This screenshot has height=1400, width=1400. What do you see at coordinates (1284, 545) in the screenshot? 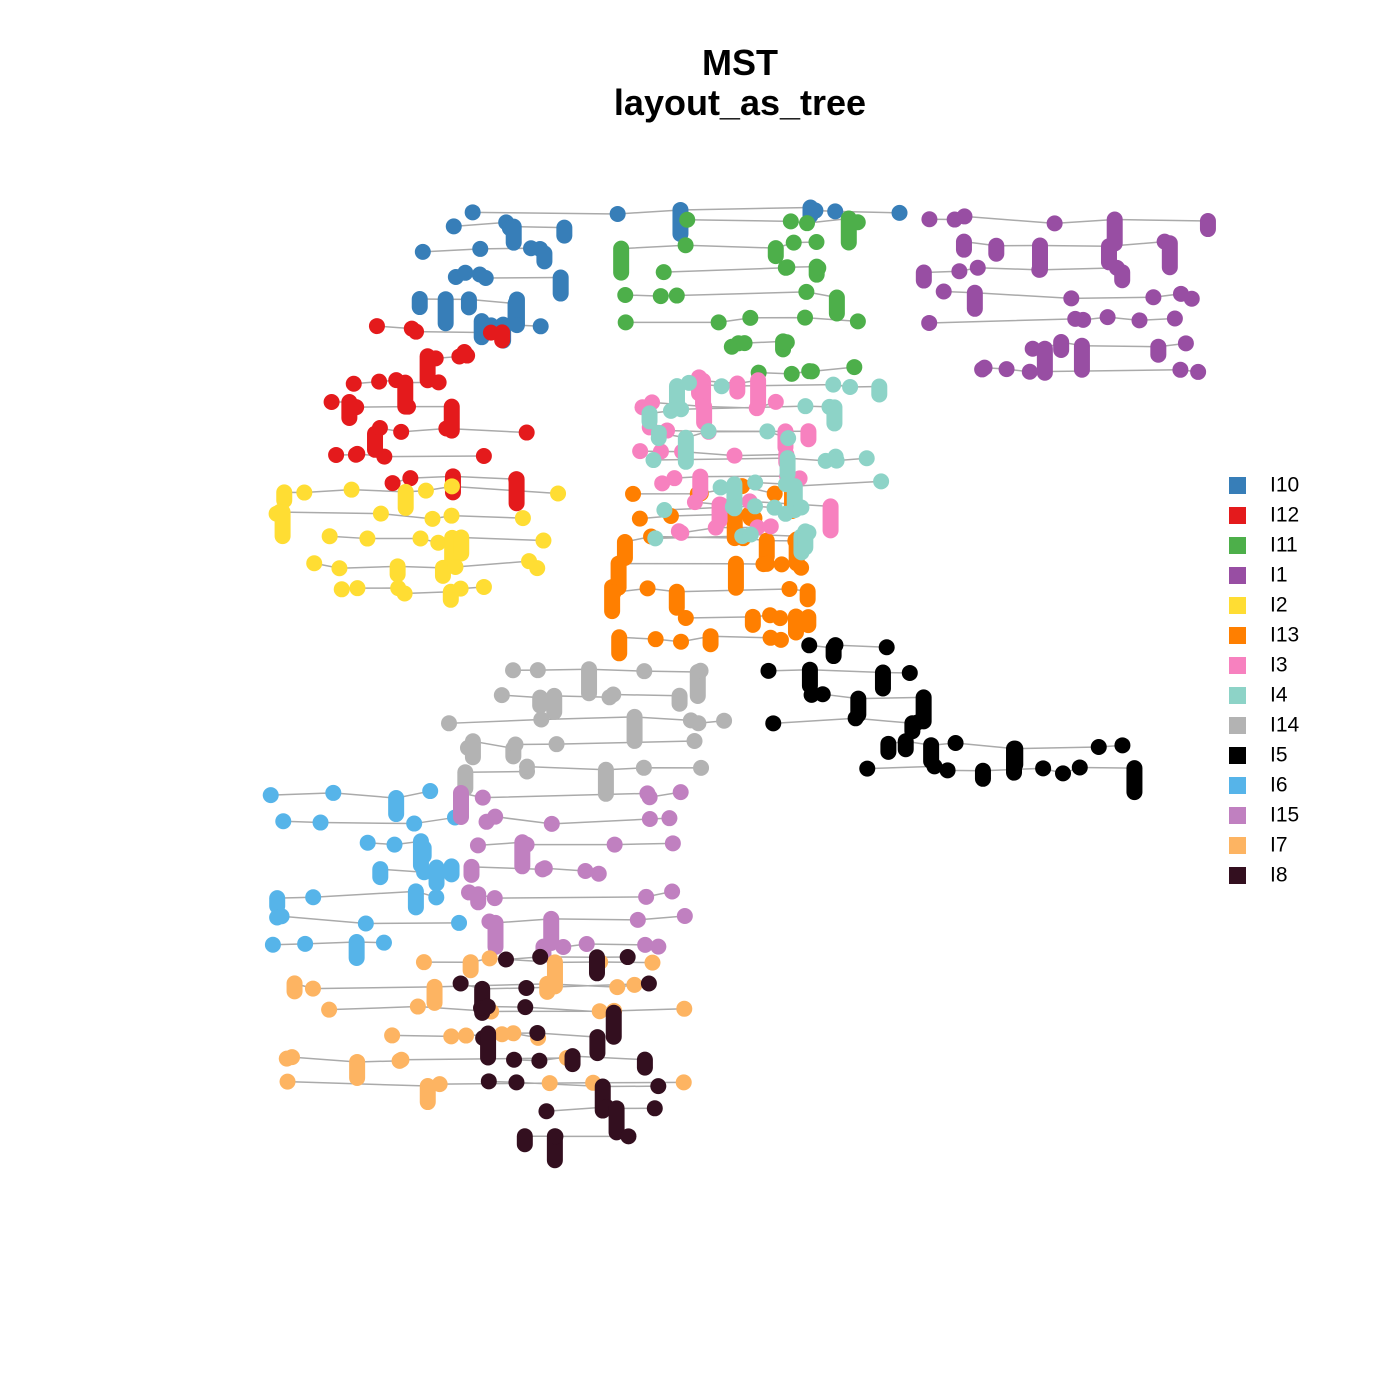
I see `legend-label: I11` at bounding box center [1284, 545].